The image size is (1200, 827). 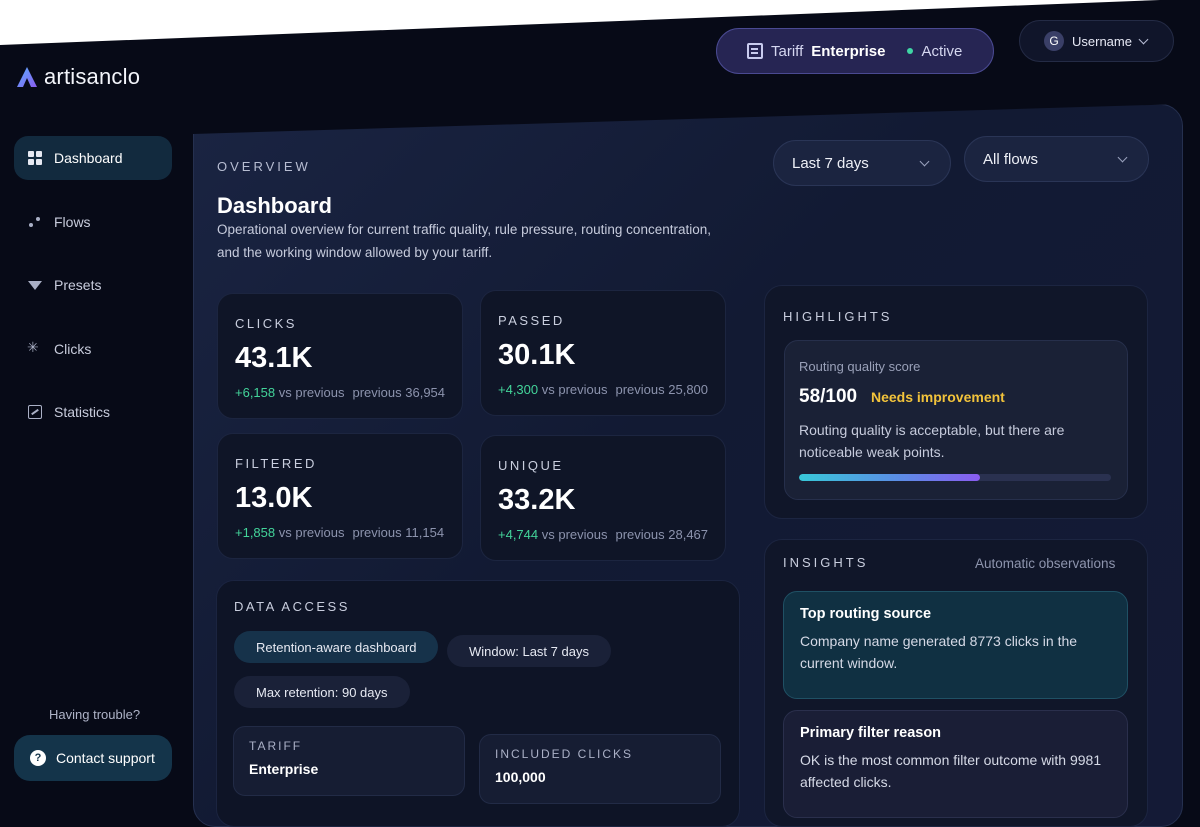 I want to click on help-icon: ?, so click(x=38, y=758).